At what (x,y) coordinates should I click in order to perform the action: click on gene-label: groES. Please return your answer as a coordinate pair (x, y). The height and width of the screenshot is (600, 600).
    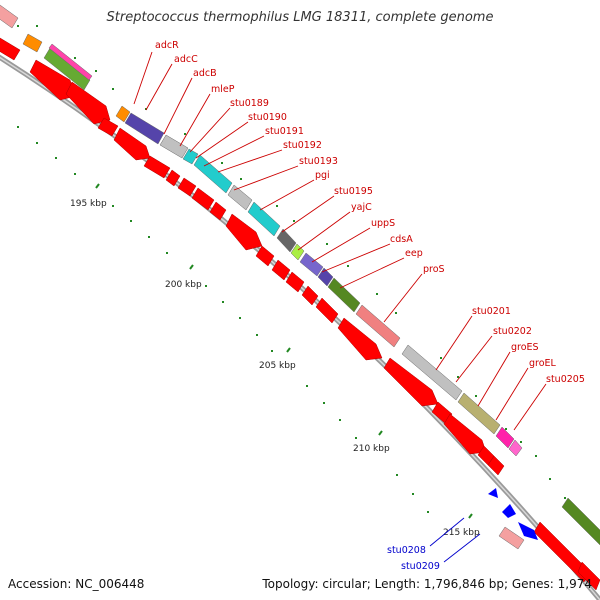
    Looking at the image, I should click on (525, 347).